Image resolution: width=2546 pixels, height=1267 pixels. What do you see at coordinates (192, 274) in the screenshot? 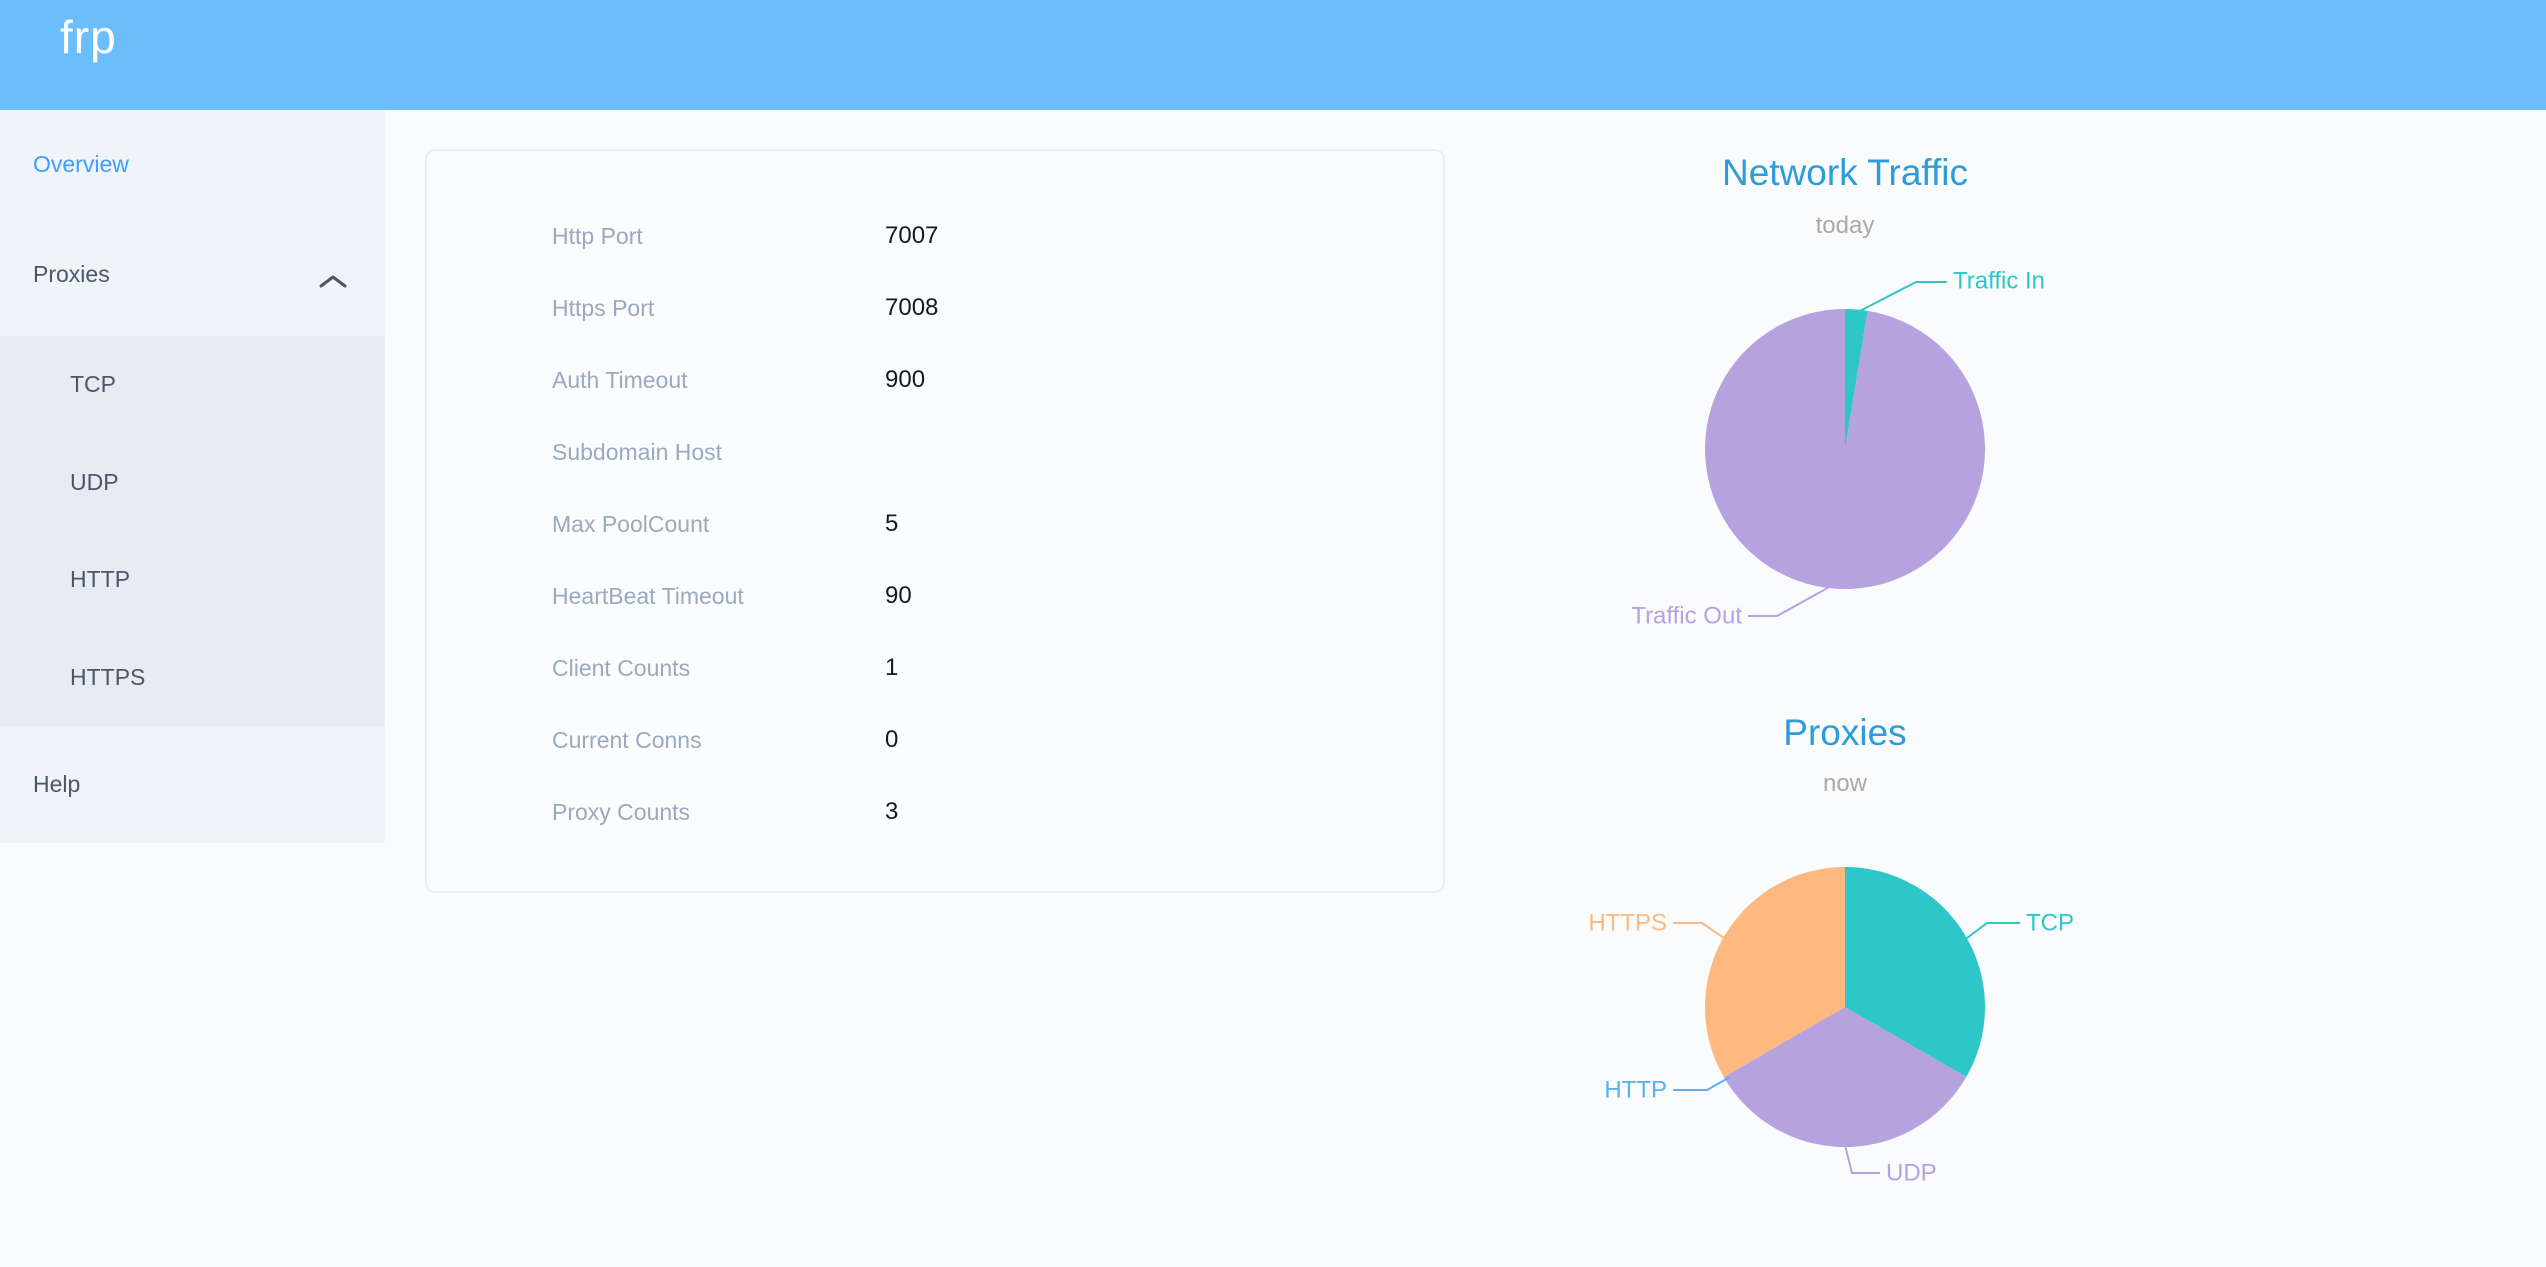
I see `sidebar-item-proxies: Proxies` at bounding box center [192, 274].